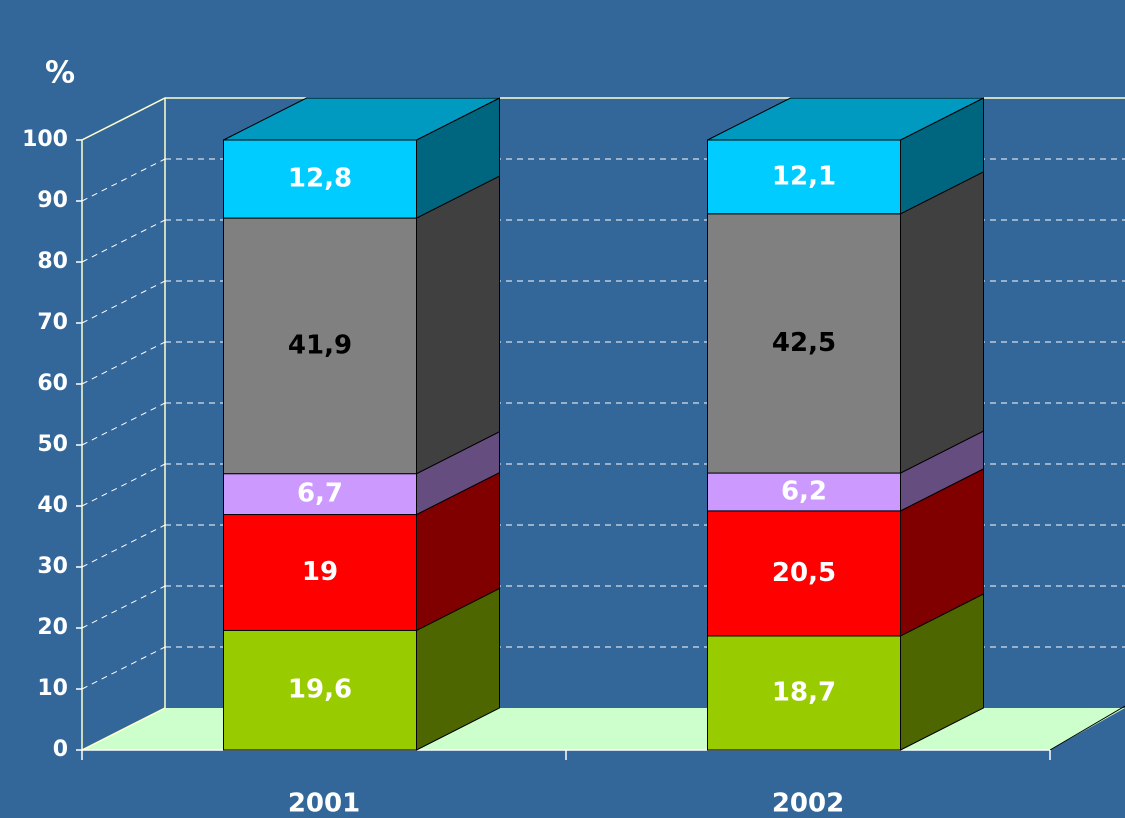 This screenshot has height=818, width=1125. I want to click on value-label: 6,2, so click(804, 491).